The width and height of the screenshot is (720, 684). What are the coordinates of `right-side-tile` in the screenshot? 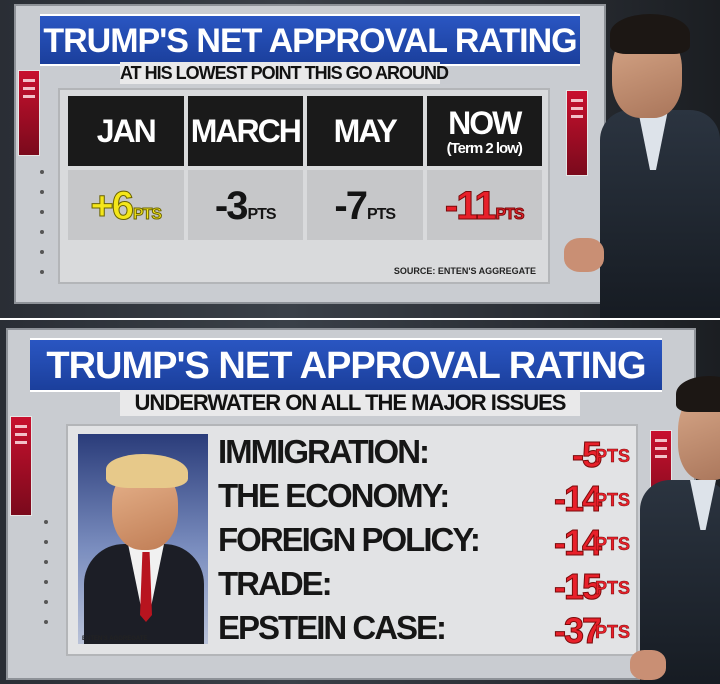 It's located at (577, 133).